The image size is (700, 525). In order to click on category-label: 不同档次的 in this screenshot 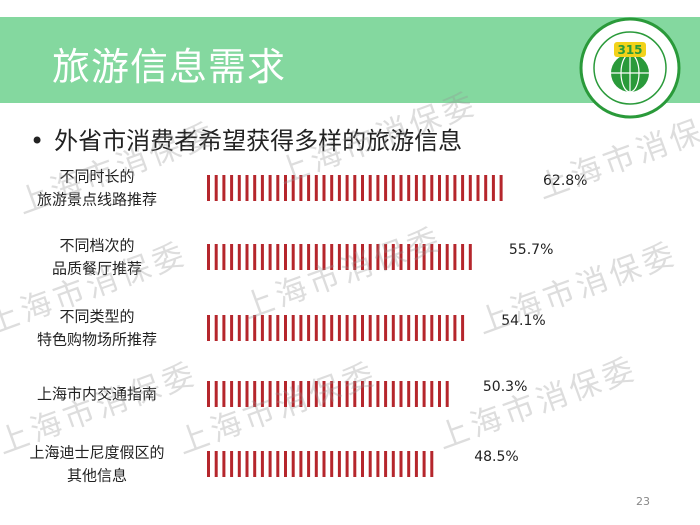, I will do `click(96, 246)`.